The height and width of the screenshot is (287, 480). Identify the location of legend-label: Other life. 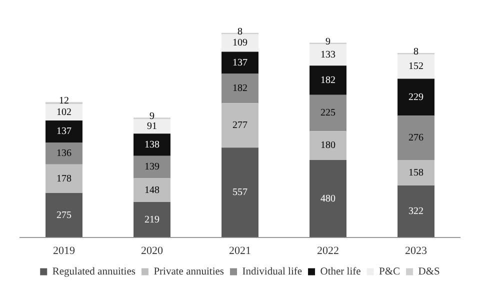
(341, 272).